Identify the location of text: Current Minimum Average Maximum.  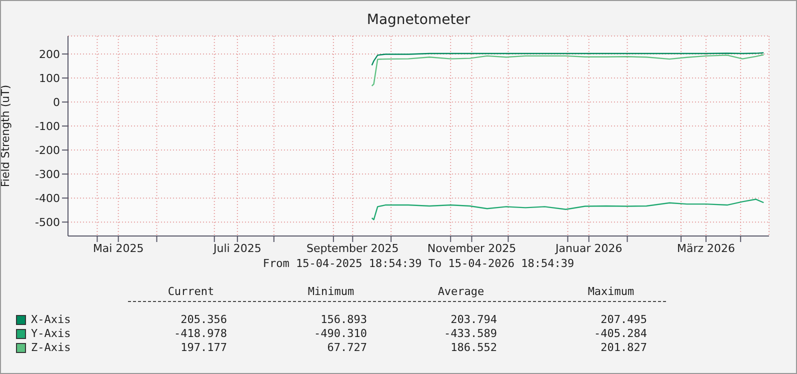
(401, 291).